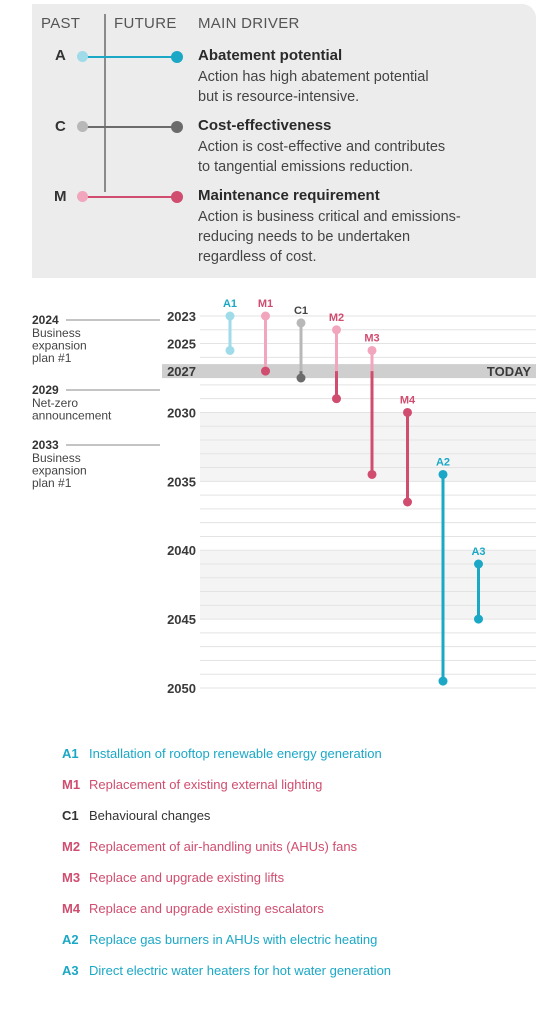  I want to click on action-code-label: M1, so click(265, 304).